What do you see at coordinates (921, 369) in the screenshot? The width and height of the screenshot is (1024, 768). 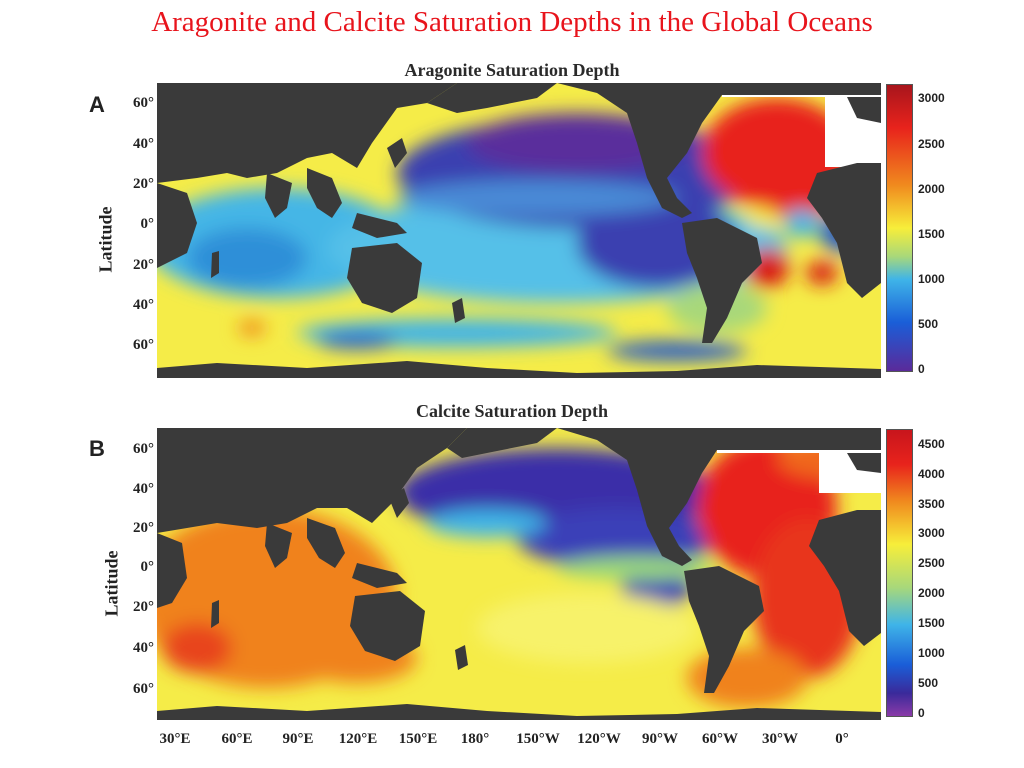 I see `aragonite-colorbar-tick: 0` at bounding box center [921, 369].